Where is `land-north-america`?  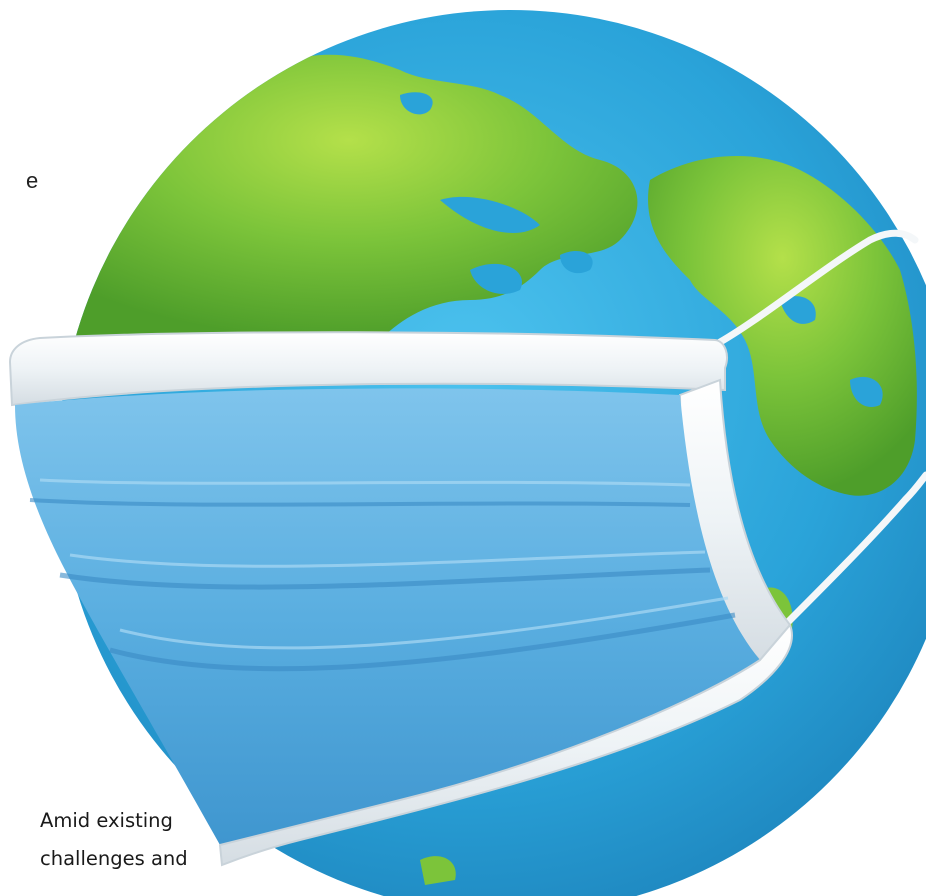 land-north-america is located at coordinates (782, 326).